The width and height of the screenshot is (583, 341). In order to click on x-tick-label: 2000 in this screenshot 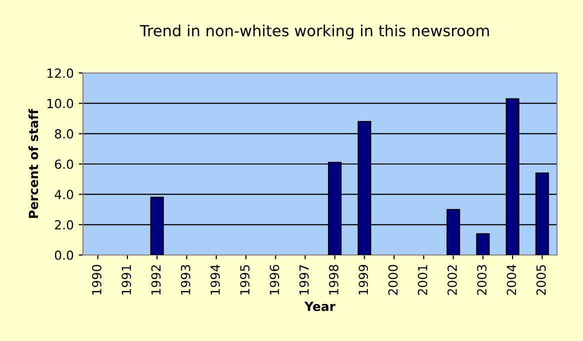, I will do `click(393, 279)`.